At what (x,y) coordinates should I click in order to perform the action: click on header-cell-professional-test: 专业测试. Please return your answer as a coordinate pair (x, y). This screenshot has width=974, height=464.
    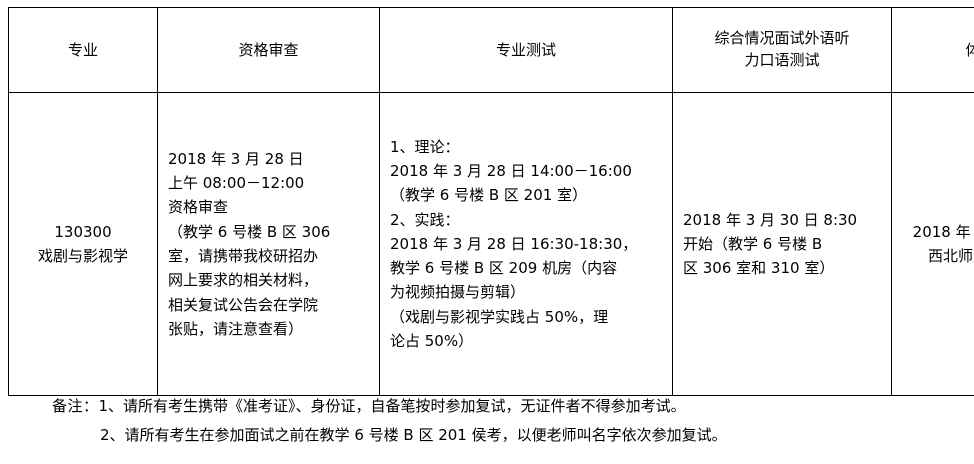
    Looking at the image, I should click on (526, 50).